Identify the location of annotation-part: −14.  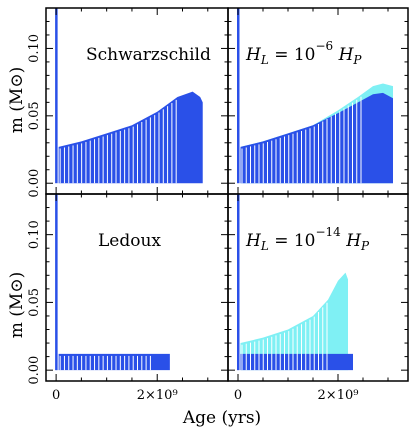
(328, 232).